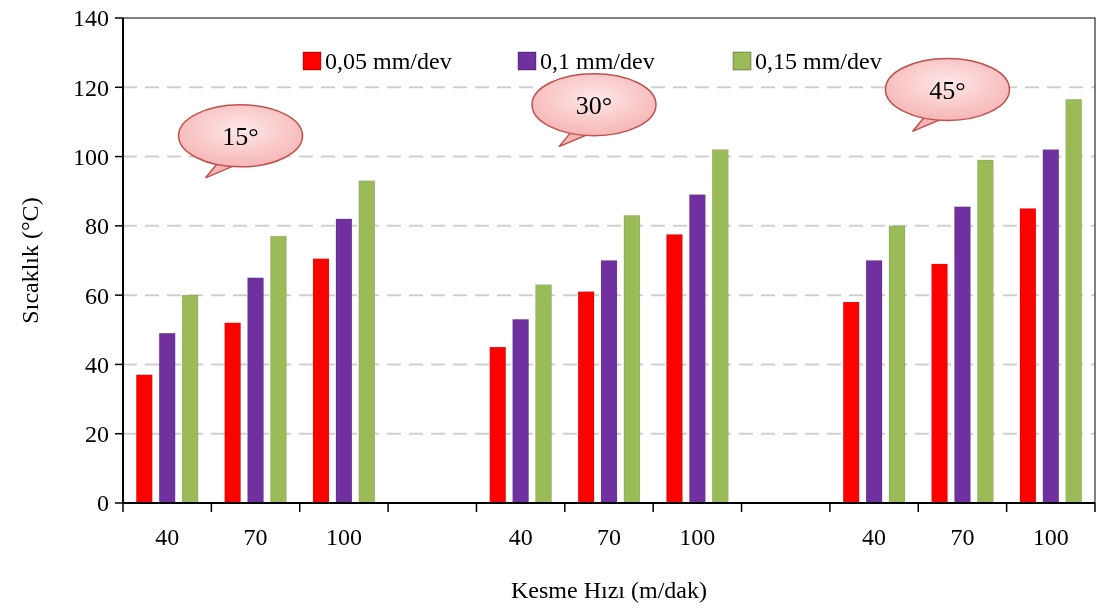 Image resolution: width=1101 pixels, height=609 pixels. What do you see at coordinates (97, 226) in the screenshot?
I see `y-tick-label: 80` at bounding box center [97, 226].